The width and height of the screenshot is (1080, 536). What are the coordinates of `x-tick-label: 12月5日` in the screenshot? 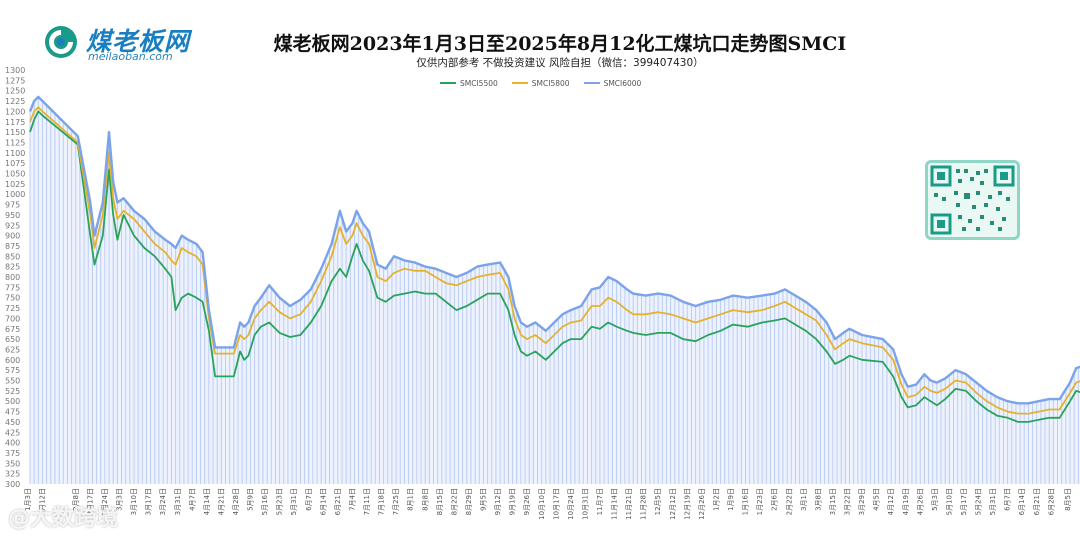 It's located at (658, 501).